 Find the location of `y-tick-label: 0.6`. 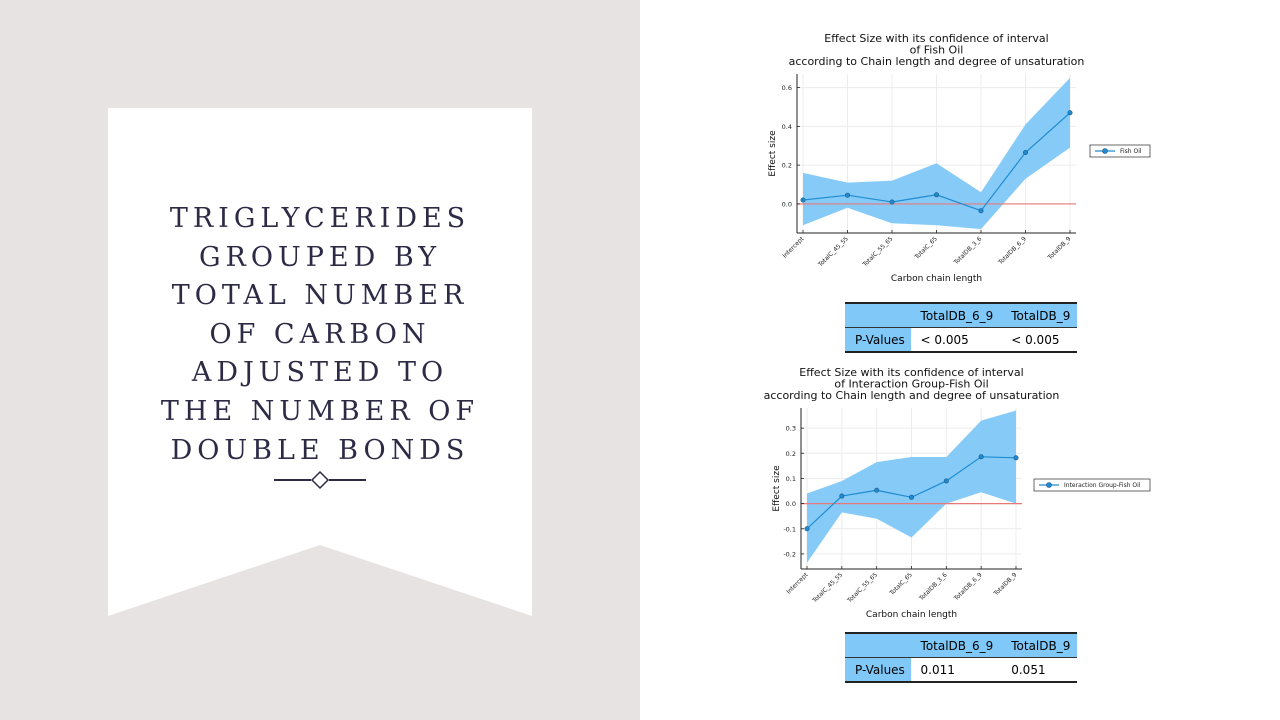

y-tick-label: 0.6 is located at coordinates (787, 88).